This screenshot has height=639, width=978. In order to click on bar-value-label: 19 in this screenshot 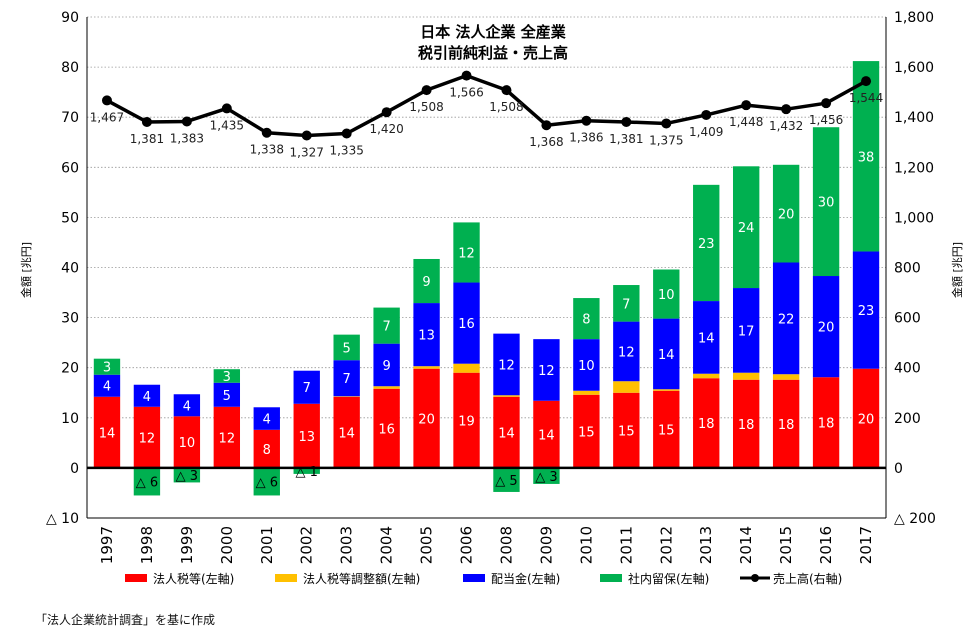, I will do `click(466, 421)`.